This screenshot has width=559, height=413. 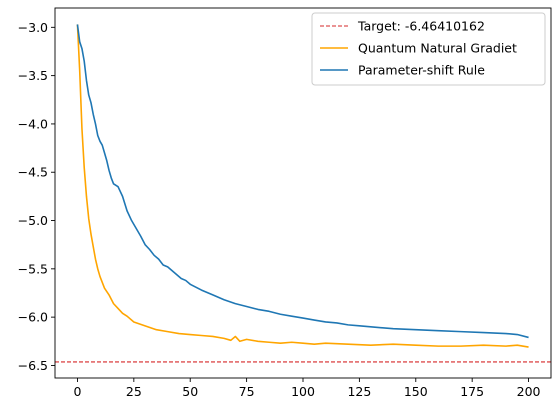 What do you see at coordinates (33, 172) in the screenshot?
I see `y-tick-label: −4.5` at bounding box center [33, 172].